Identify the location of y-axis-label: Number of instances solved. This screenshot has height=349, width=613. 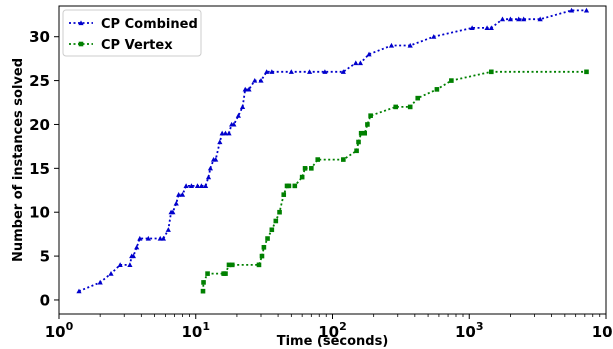
(18, 160).